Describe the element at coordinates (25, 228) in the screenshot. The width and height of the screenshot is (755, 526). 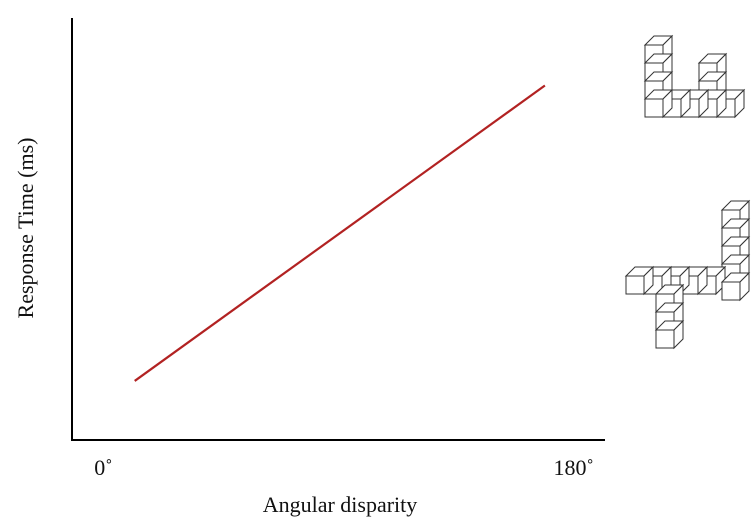
I see `y-axis-label: Response Time (ms)` at that location.